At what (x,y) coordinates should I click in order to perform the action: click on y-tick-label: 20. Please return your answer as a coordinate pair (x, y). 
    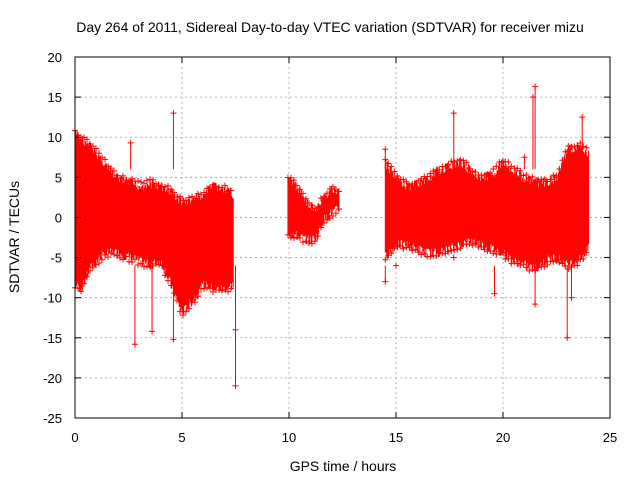
    Looking at the image, I should click on (55, 57).